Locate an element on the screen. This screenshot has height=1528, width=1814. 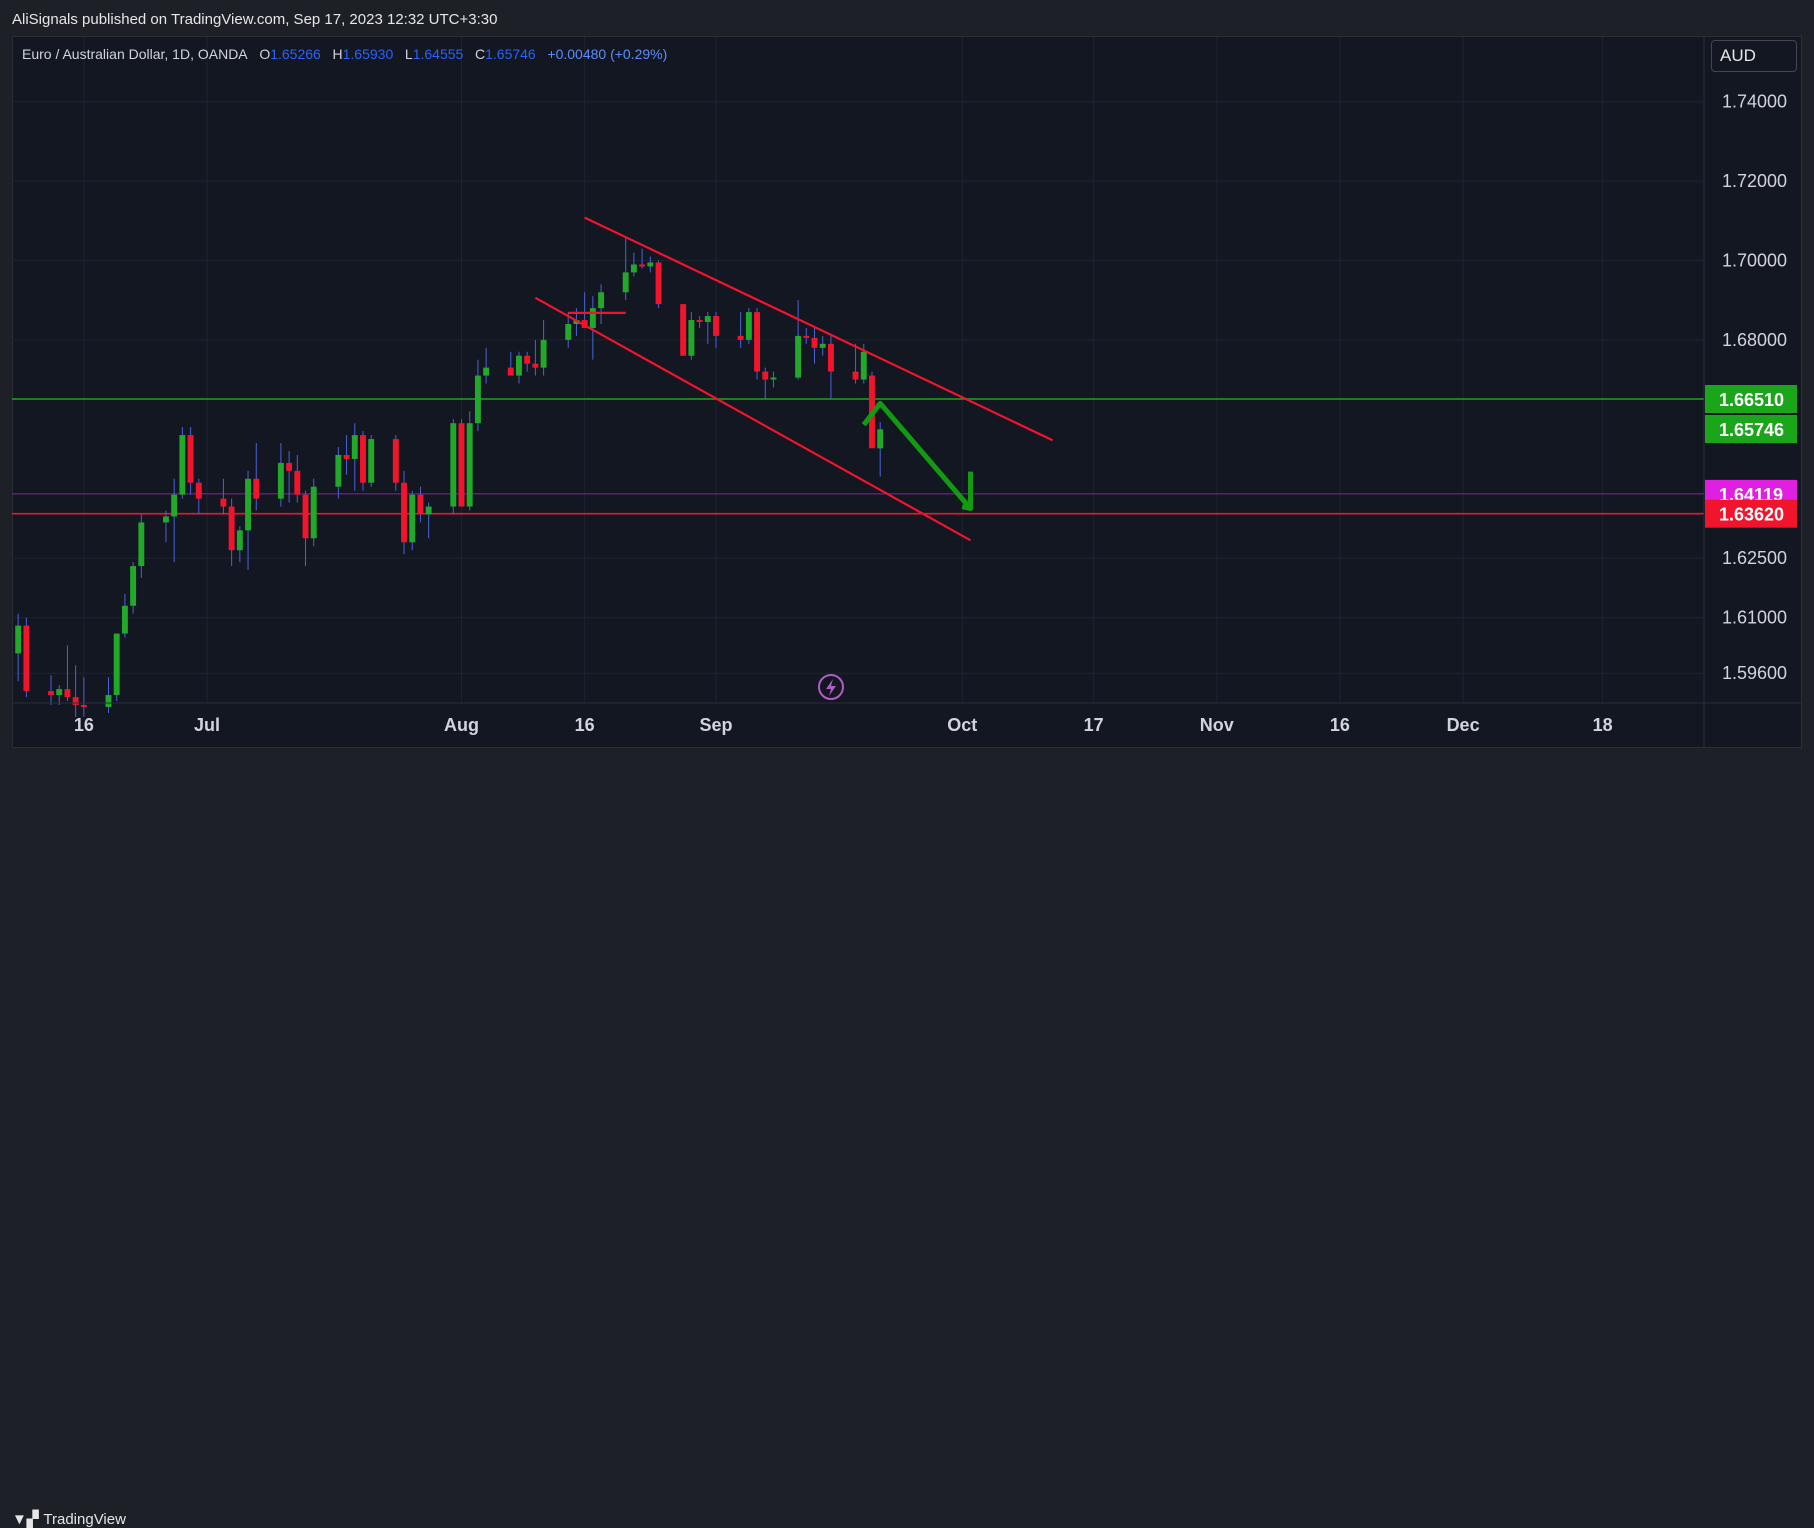
high-label: H is located at coordinates (337, 54).